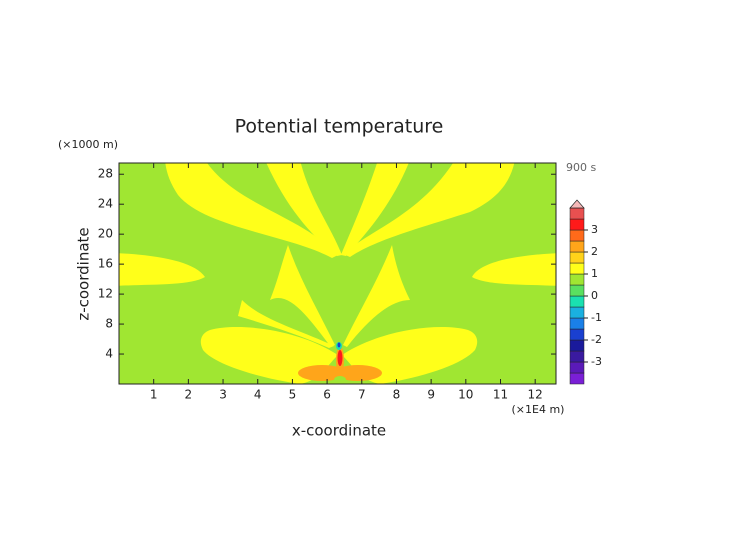 This screenshot has height=536, width=752. Describe the element at coordinates (105, 234) in the screenshot. I see `y-tick-label: 20` at that location.